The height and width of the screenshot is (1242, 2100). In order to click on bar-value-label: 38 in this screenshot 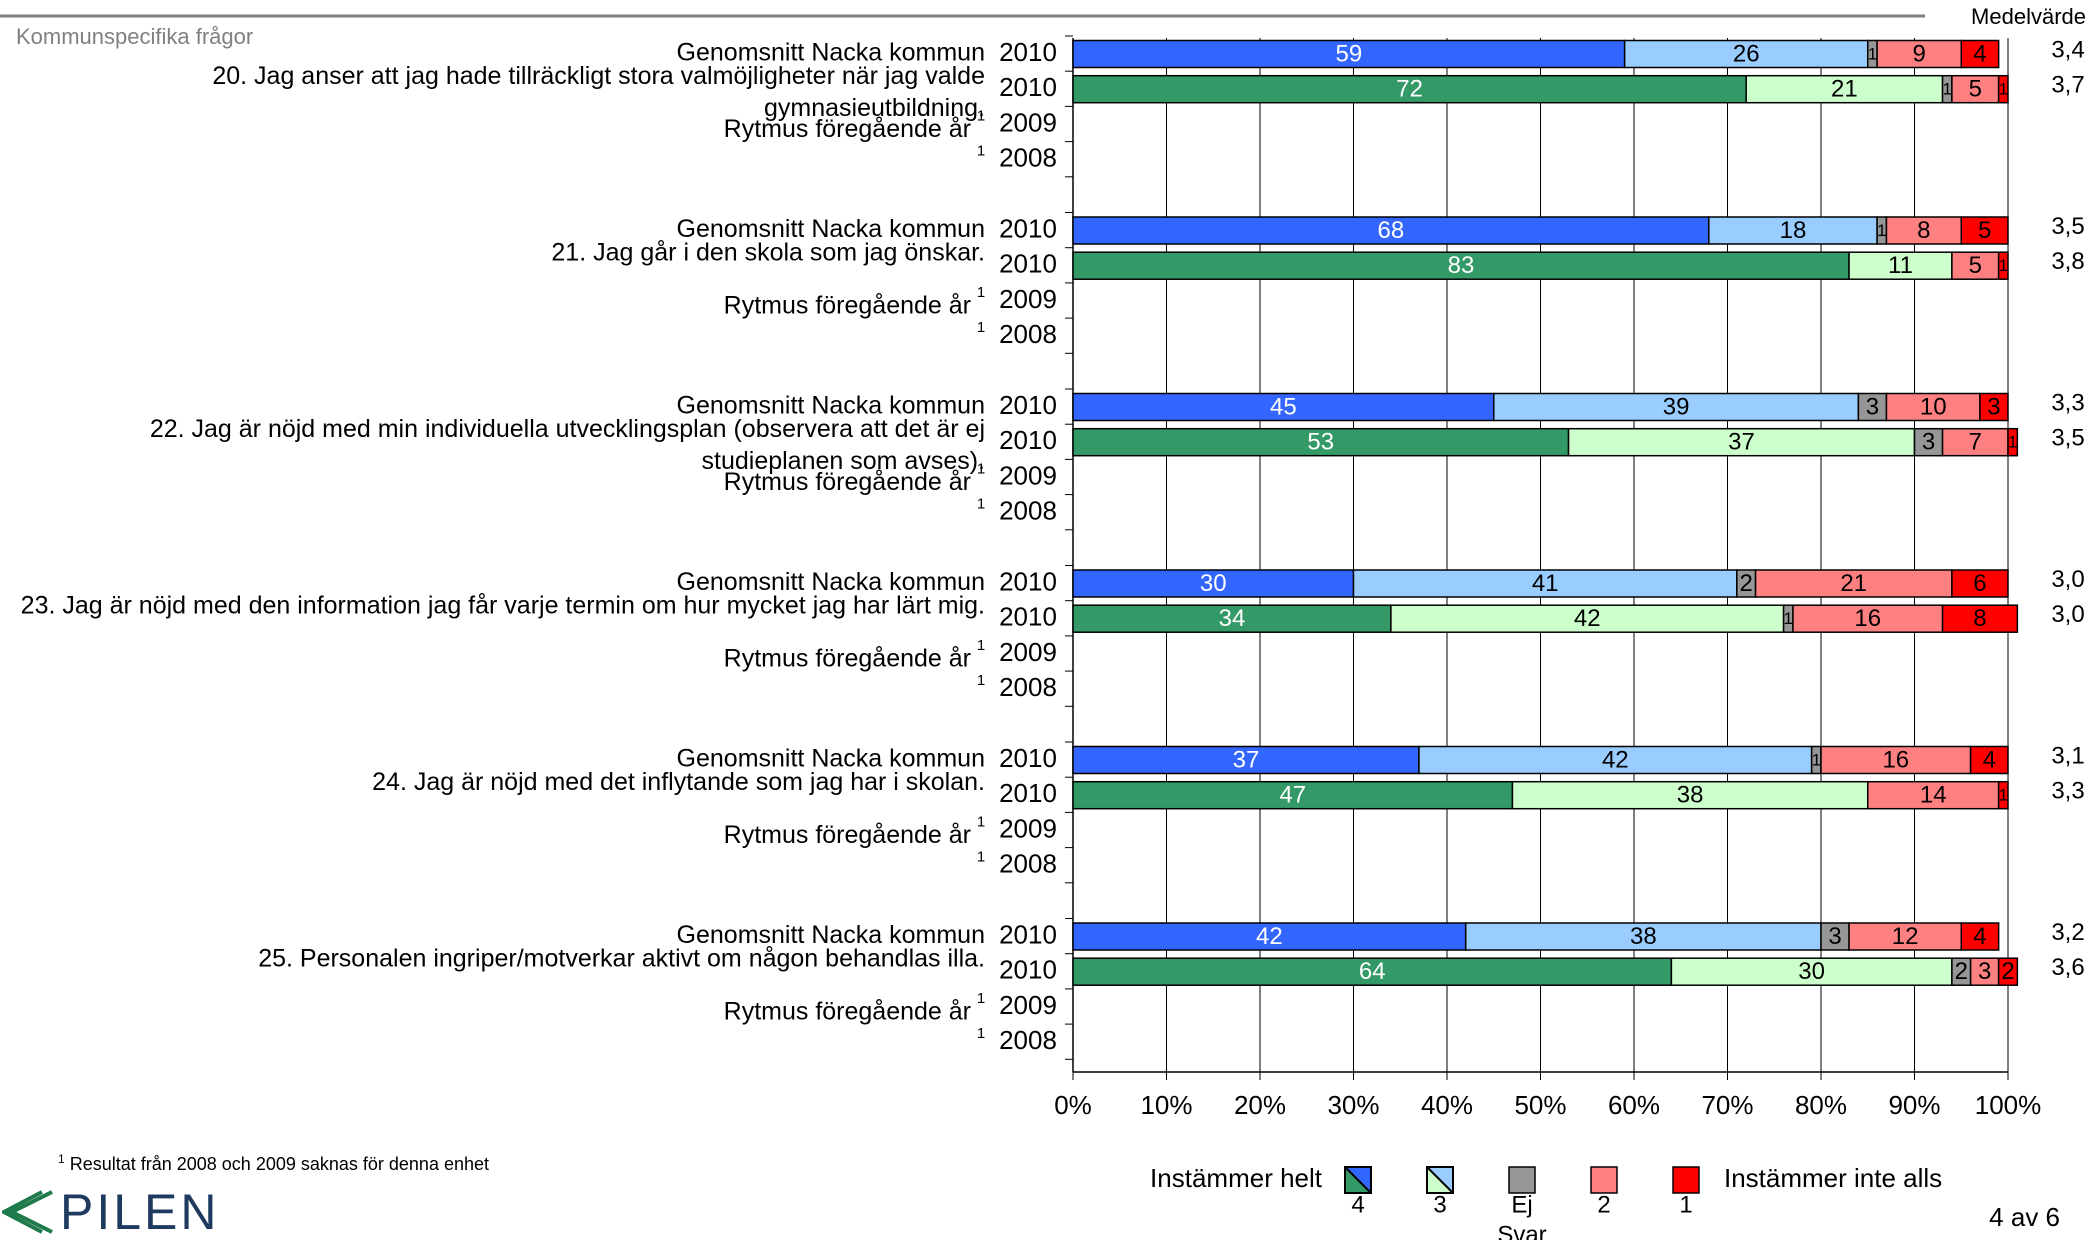, I will do `click(1690, 795)`.